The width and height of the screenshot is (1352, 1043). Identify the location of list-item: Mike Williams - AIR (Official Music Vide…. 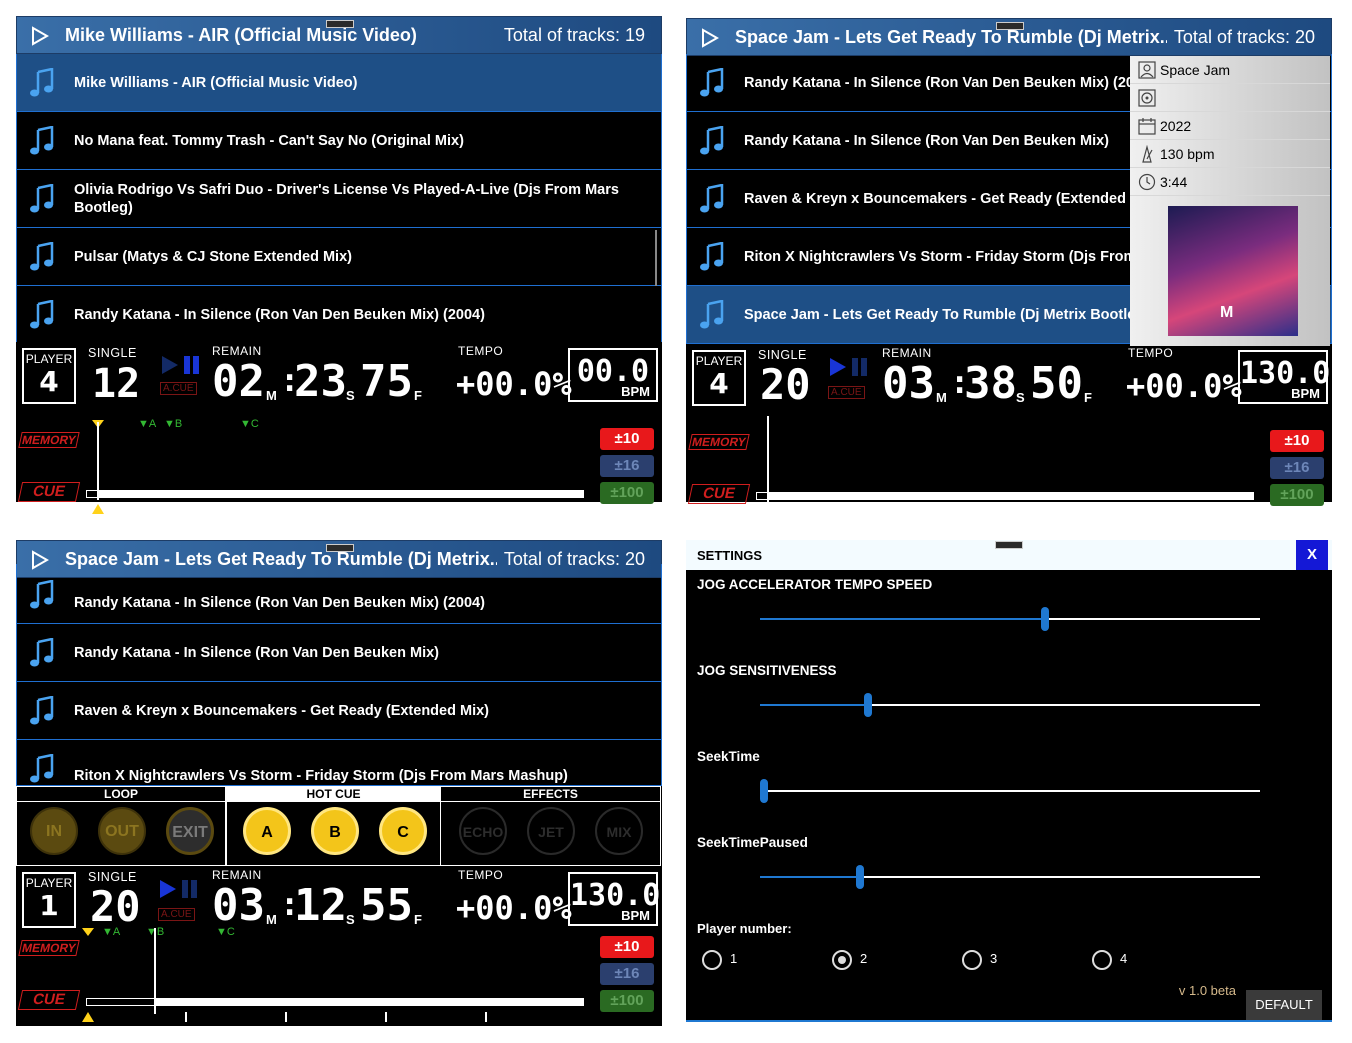
(339, 83).